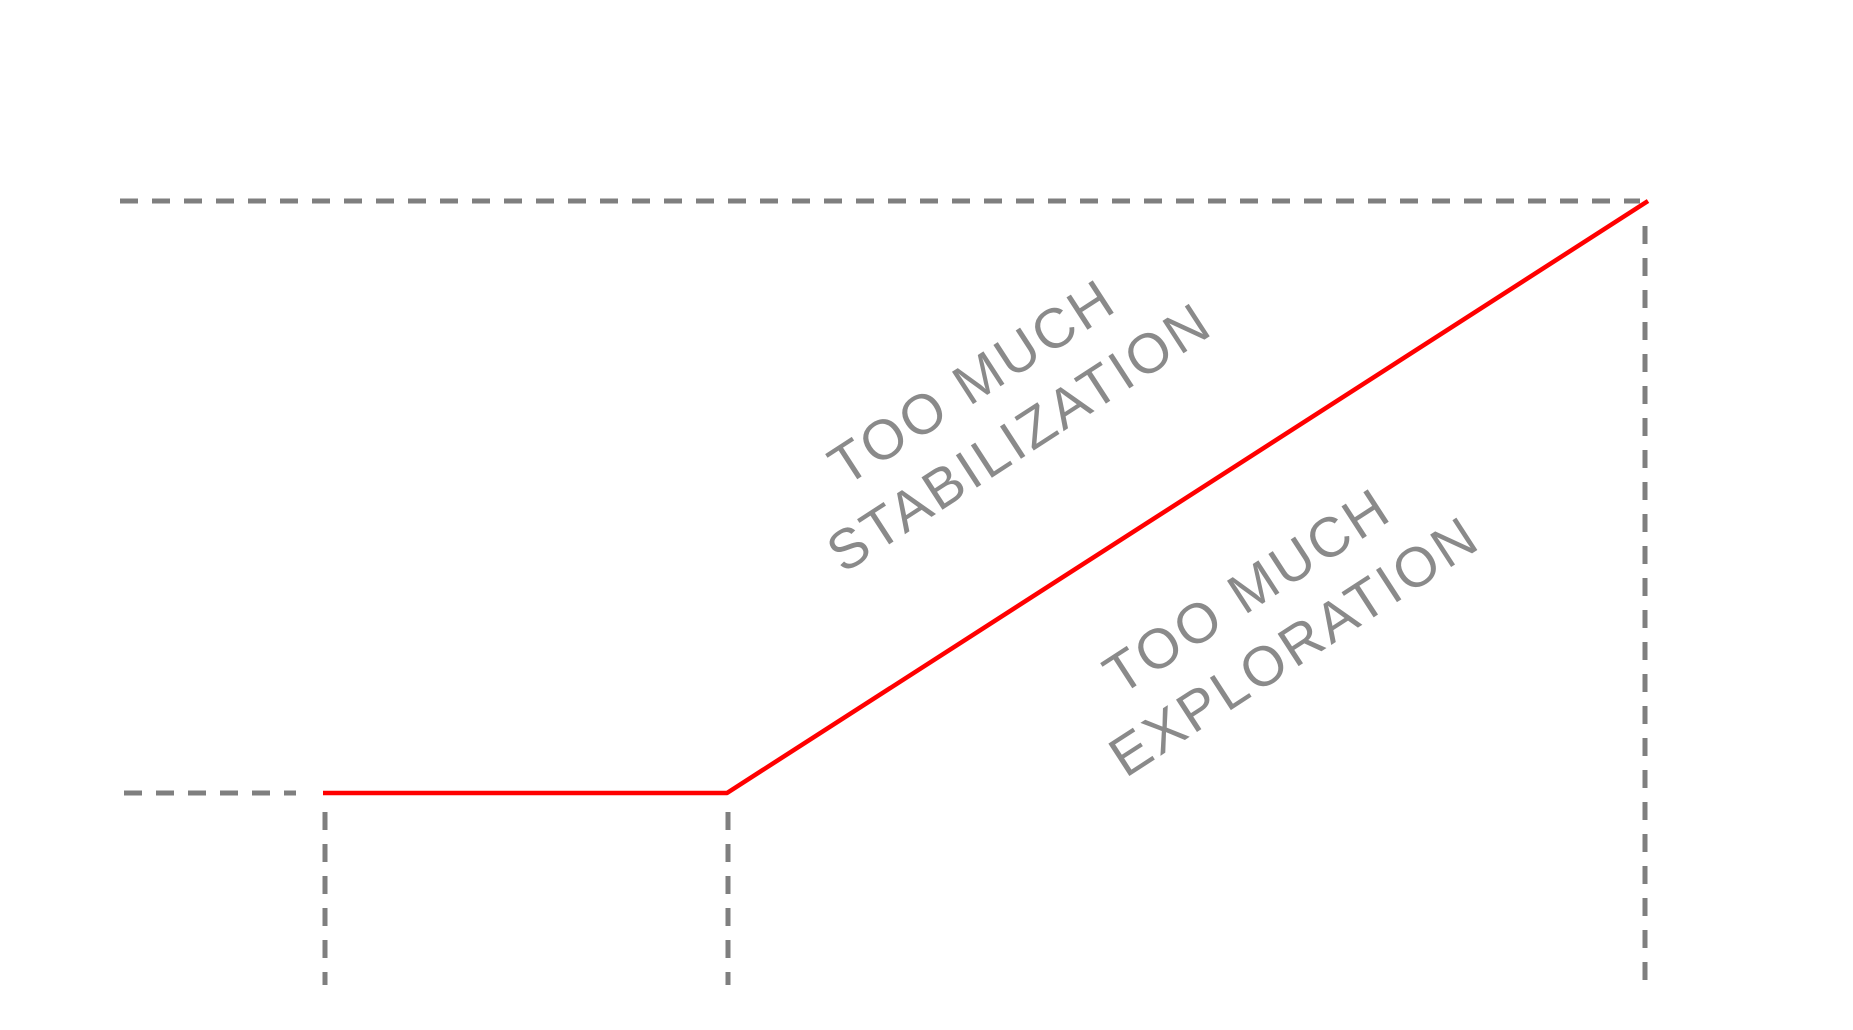 This screenshot has height=1030, width=1853. Describe the element at coordinates (1274, 616) in the screenshot. I see `exploration-label: TOO MUCH EXPLORATION` at that location.